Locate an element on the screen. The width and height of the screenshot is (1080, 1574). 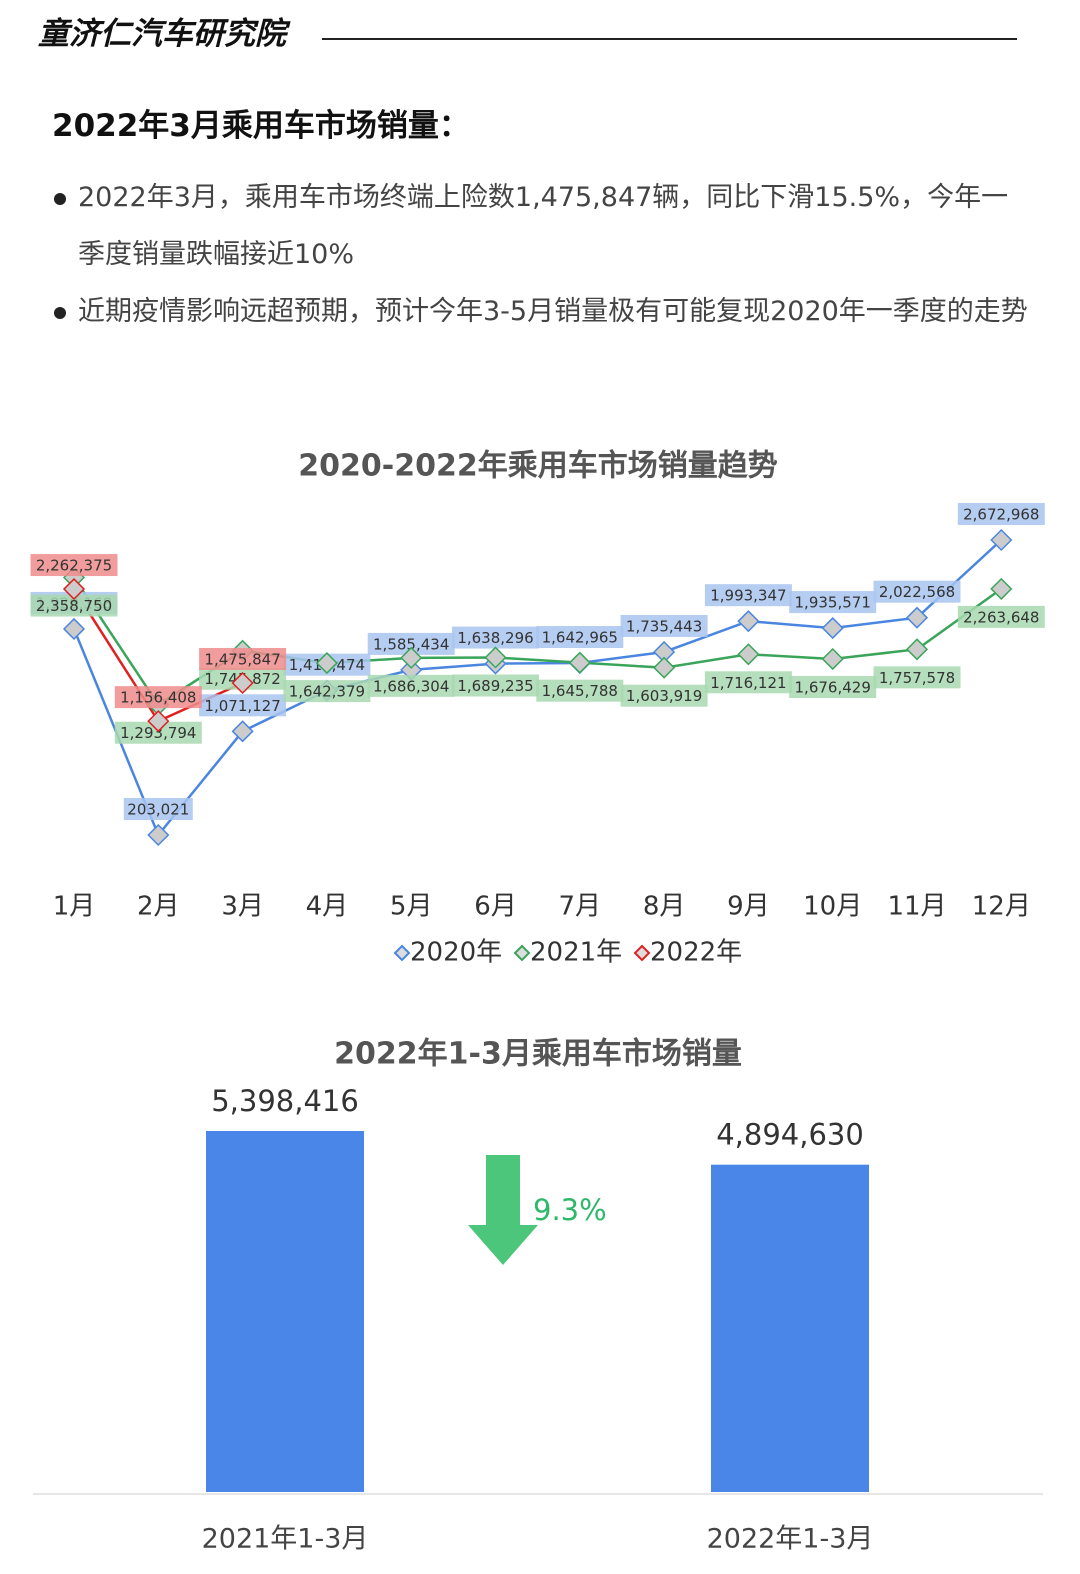
section-title: 2022年3月乘用车市场销量： is located at coordinates (261, 126).